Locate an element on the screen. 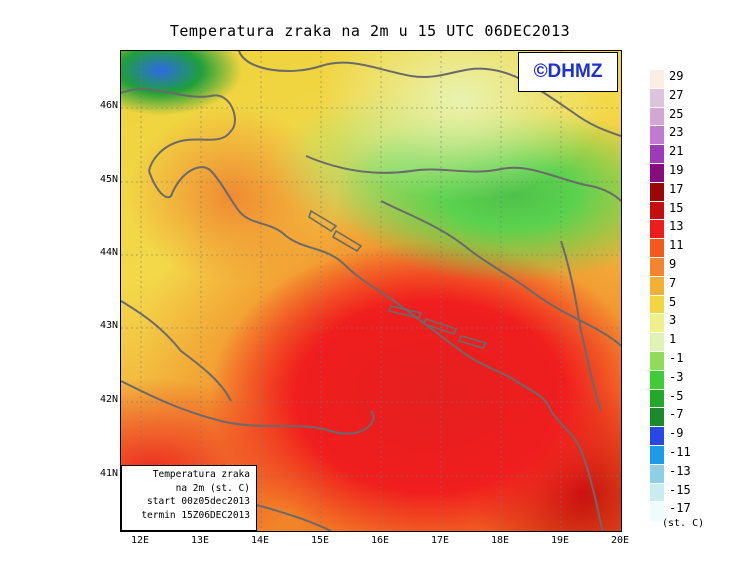 This screenshot has height=582, width=740. info-line-4: termin 15Z06DEC2013 is located at coordinates (195, 515).